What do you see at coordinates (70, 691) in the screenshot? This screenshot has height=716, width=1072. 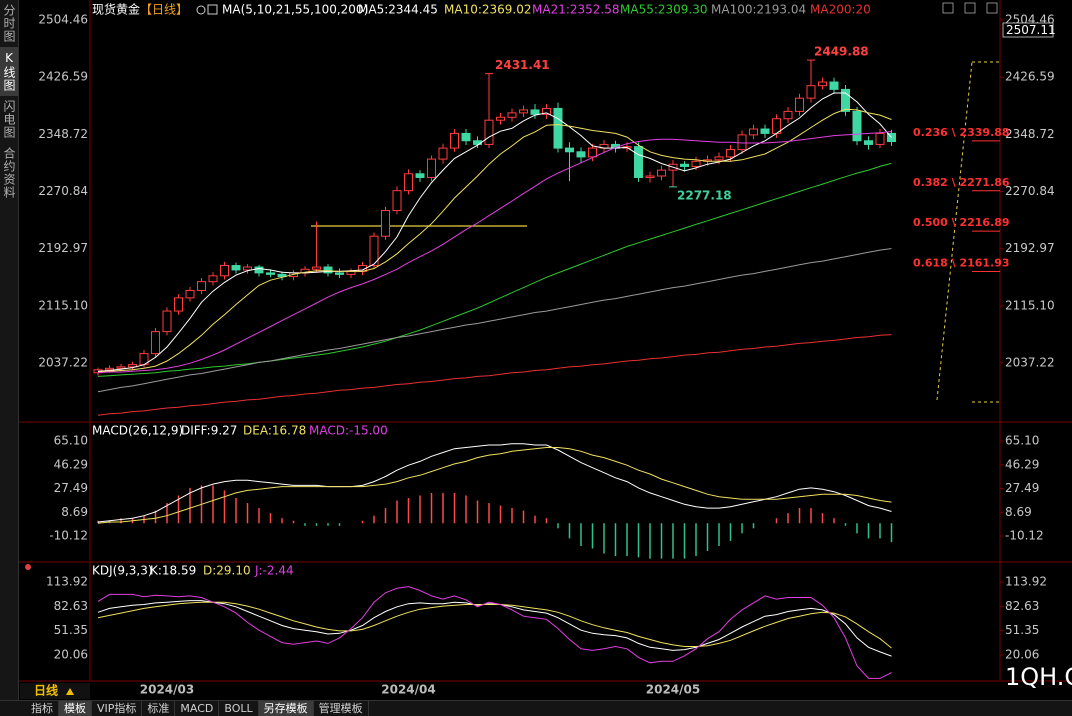 I see `period-arrow` at bounding box center [70, 691].